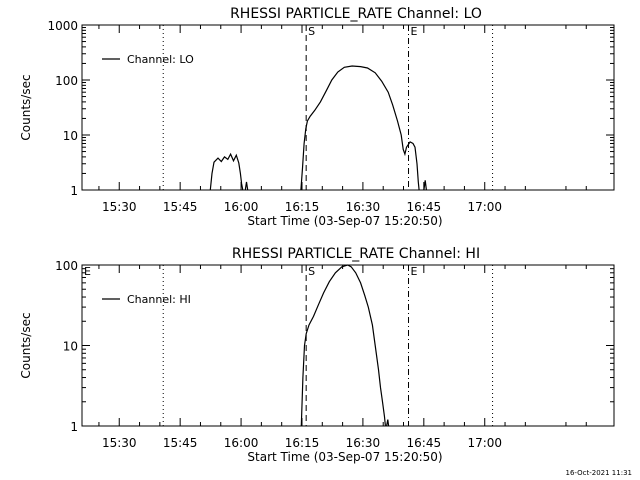 The height and width of the screenshot is (480, 640). I want to click on legend-label: Channel: HI, so click(159, 299).